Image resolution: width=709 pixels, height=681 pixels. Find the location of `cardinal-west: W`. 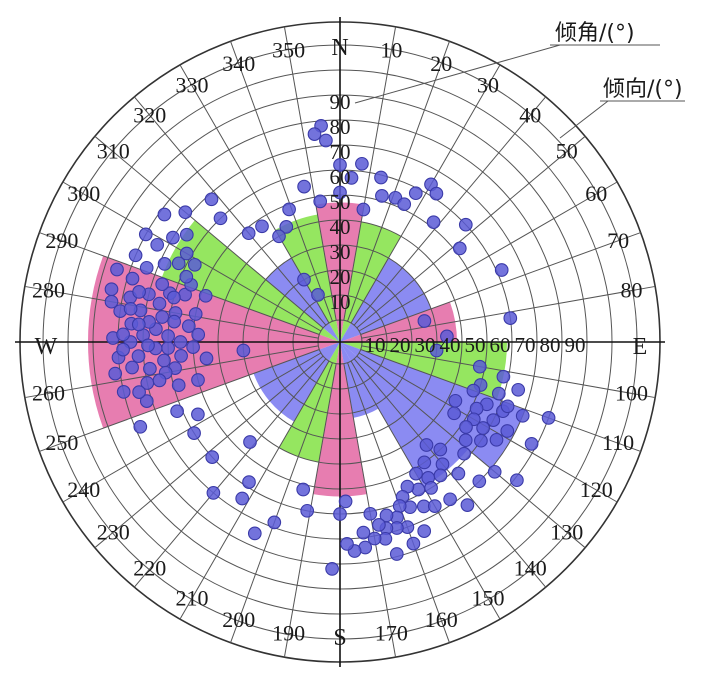

cardinal-west: W is located at coordinates (46, 347).